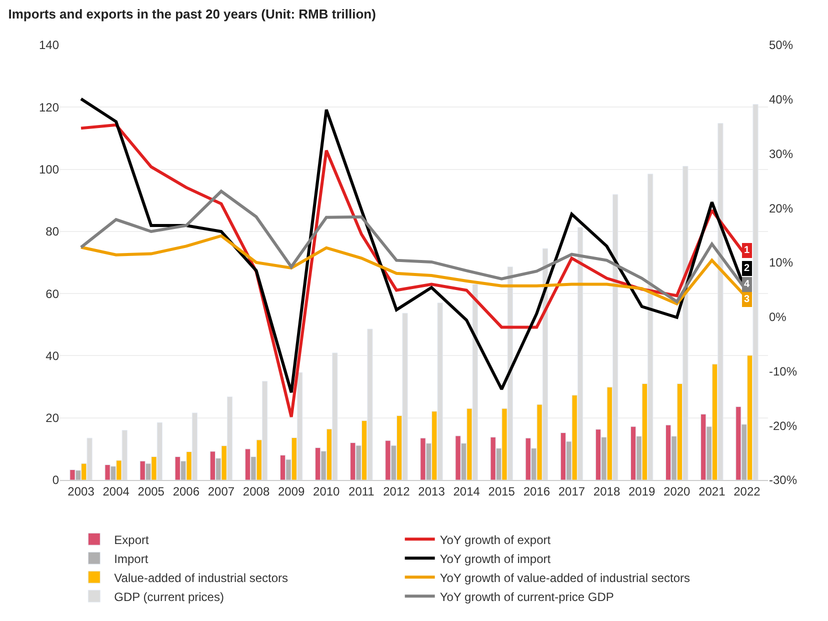  What do you see at coordinates (712, 491) in the screenshot?
I see `x-tick-label: 2021` at bounding box center [712, 491].